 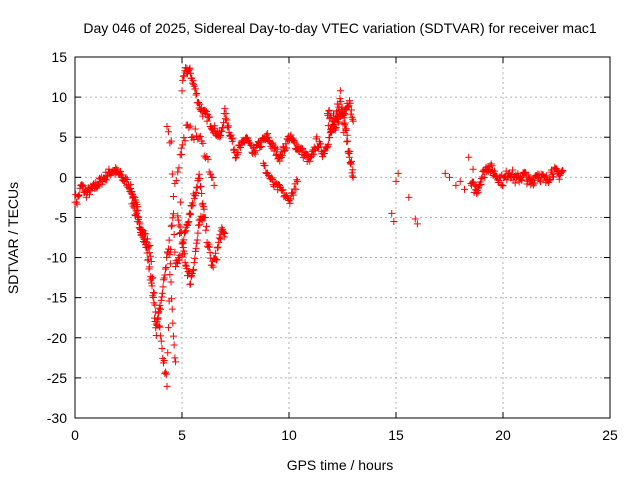 What do you see at coordinates (13, 238) in the screenshot?
I see `y-axis-label: SDTVAR / TECUs` at bounding box center [13, 238].